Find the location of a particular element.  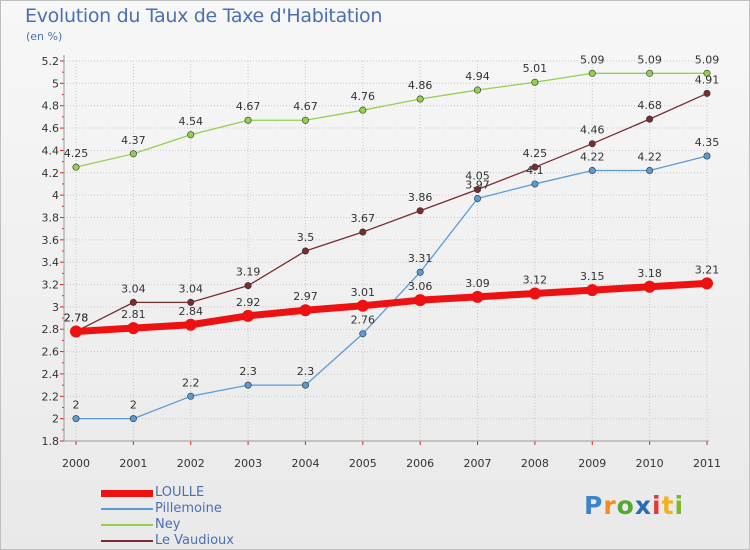

proxiti-logo: Proxiti is located at coordinates (634, 505).